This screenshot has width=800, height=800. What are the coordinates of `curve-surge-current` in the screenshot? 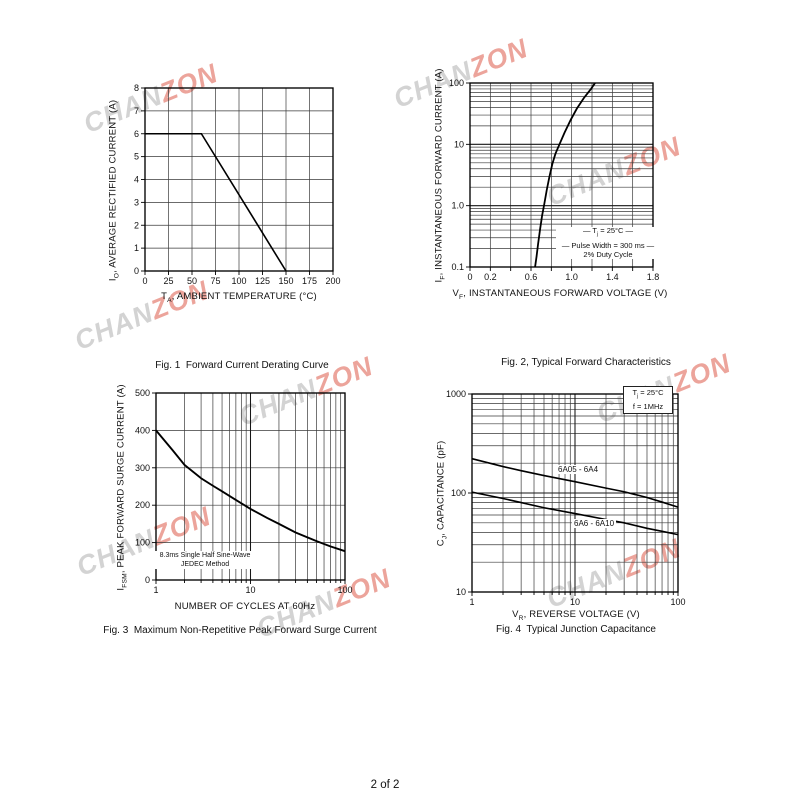 It's located at (250, 491).